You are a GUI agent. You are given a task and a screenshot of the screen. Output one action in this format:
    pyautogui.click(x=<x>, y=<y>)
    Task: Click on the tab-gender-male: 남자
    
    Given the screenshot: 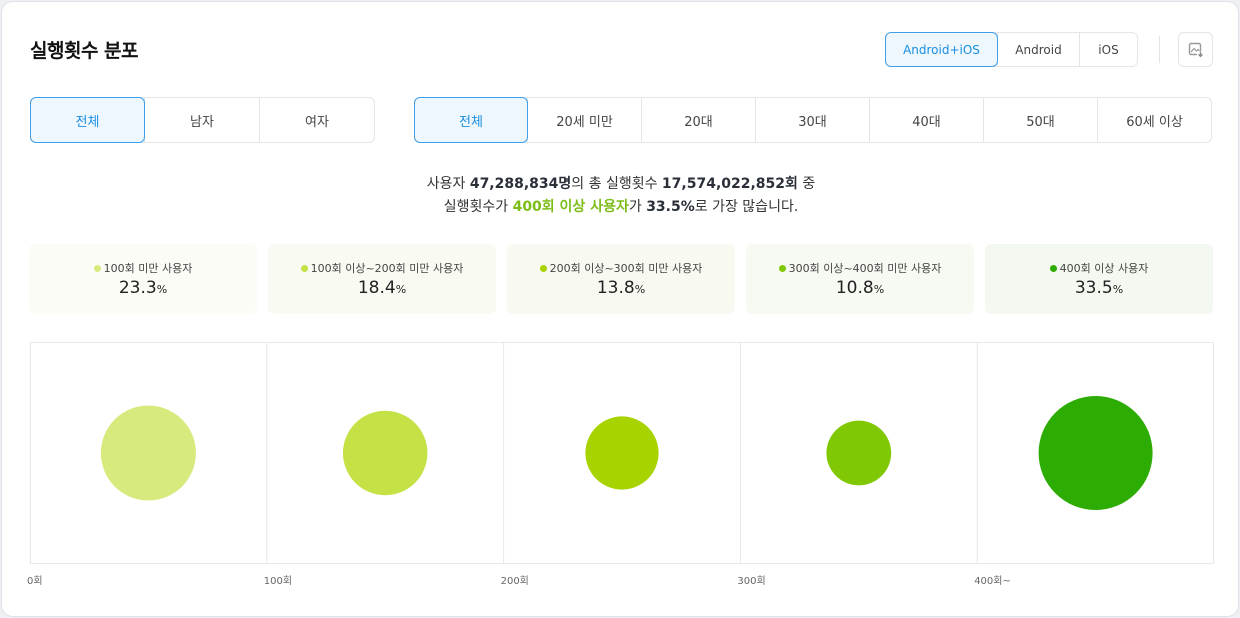 What is the action you would take?
    pyautogui.click(x=201, y=120)
    